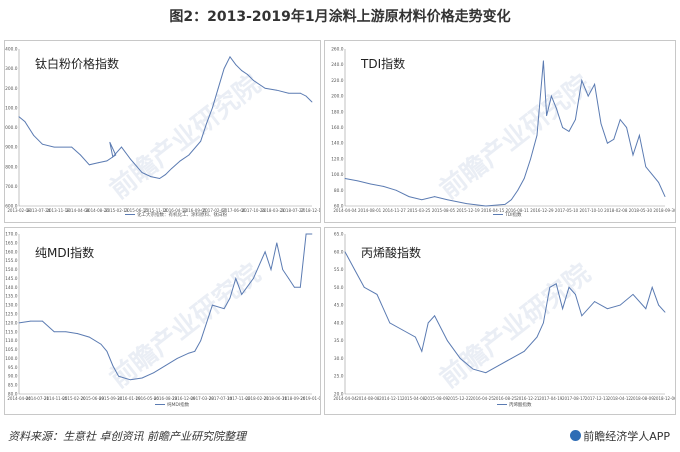 This screenshot has height=452, width=680. What do you see at coordinates (203, 398) in the screenshot?
I see `x-tick-label: 2017-03-28` at bounding box center [203, 398].